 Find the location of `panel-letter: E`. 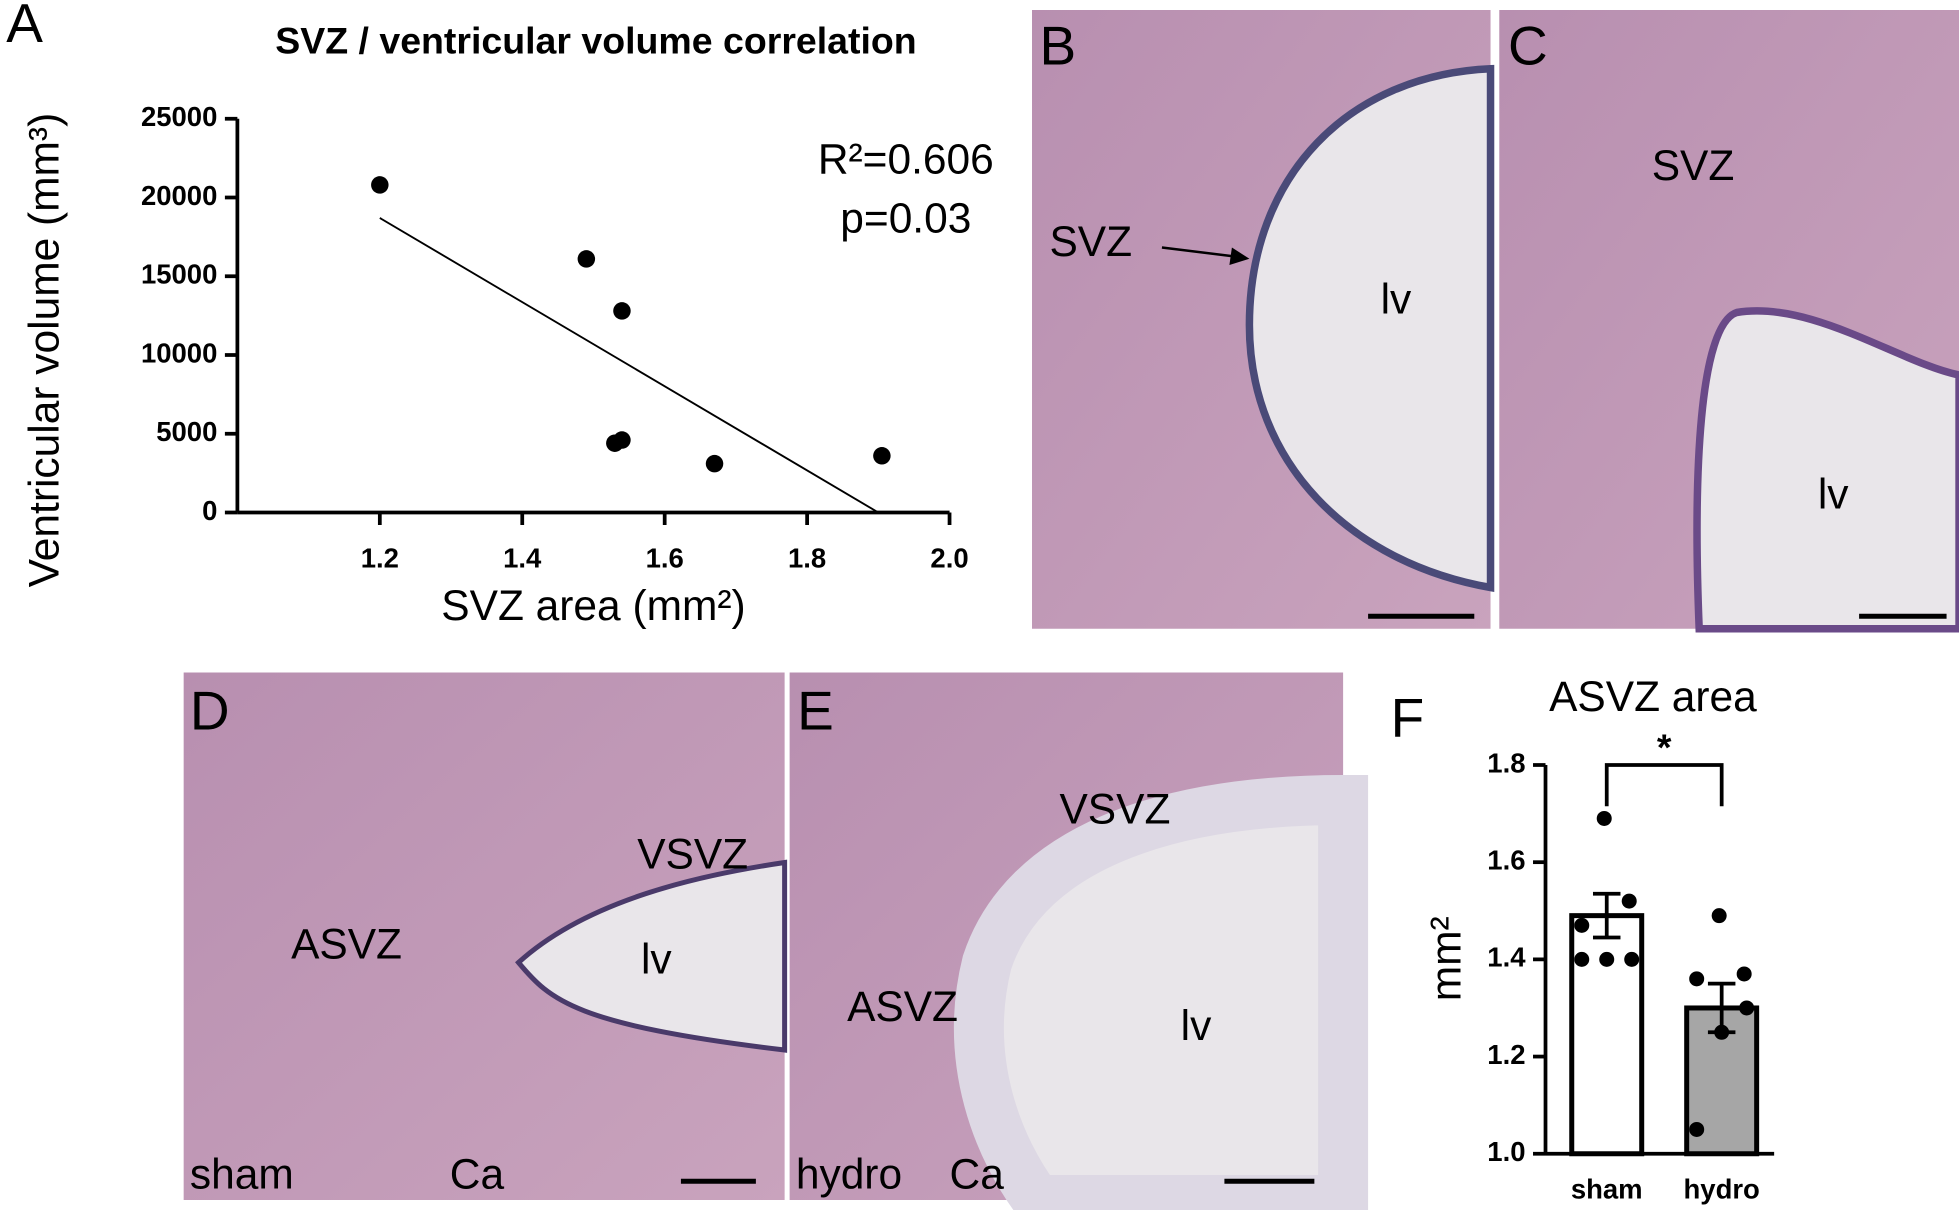

panel-letter: E is located at coordinates (815, 711).